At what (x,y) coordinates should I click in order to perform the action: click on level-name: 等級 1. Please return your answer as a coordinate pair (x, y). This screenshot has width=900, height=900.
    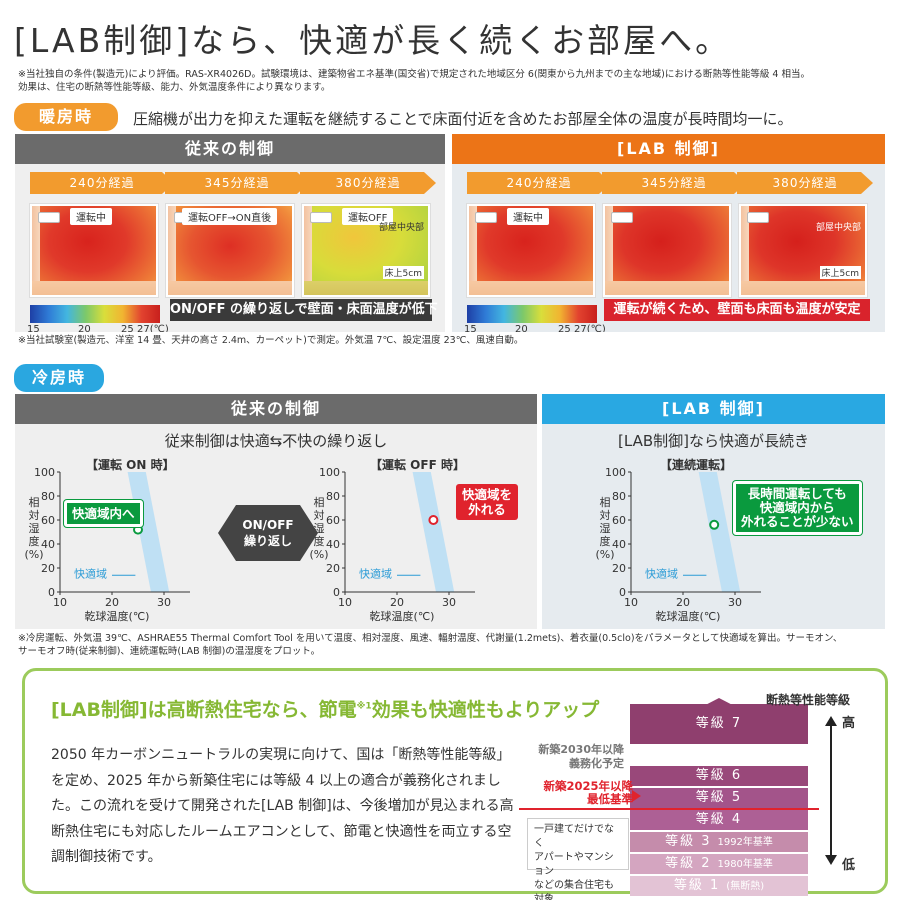
    Looking at the image, I should click on (697, 885).